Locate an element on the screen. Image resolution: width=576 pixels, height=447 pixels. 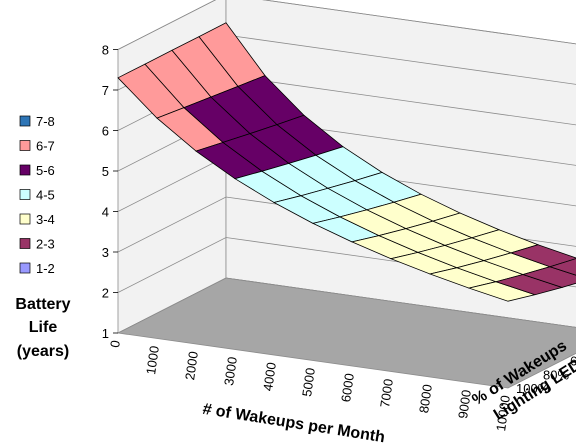
x-tick-label: 10000 is located at coordinates (503, 413).